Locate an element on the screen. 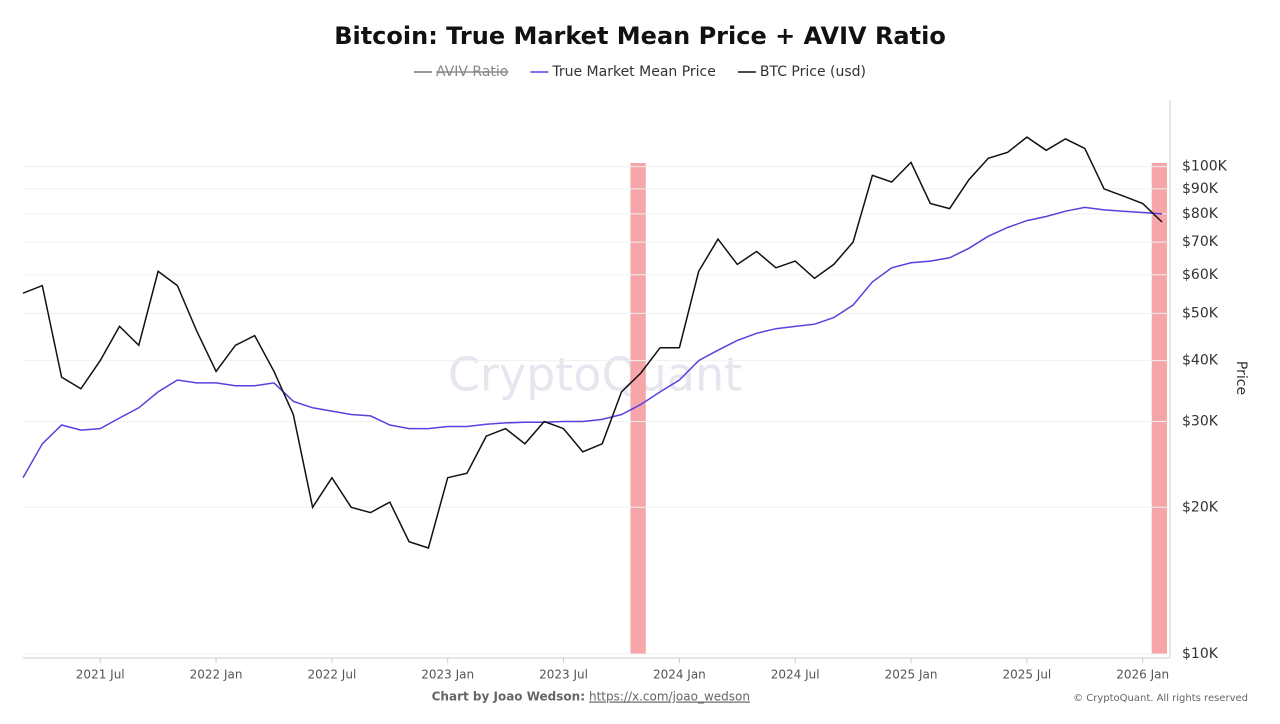 This screenshot has width=1280, height=724. y-tick-label: $60K is located at coordinates (1200, 275).